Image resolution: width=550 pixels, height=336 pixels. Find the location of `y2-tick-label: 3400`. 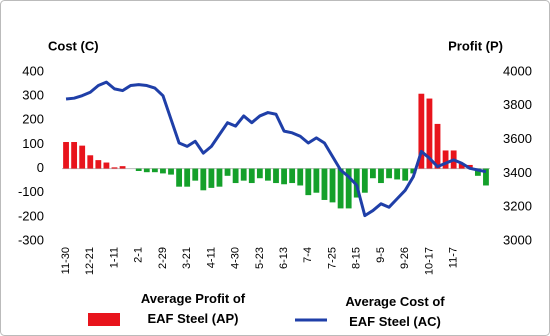

y2-tick-label: 3400 is located at coordinates (517, 172).